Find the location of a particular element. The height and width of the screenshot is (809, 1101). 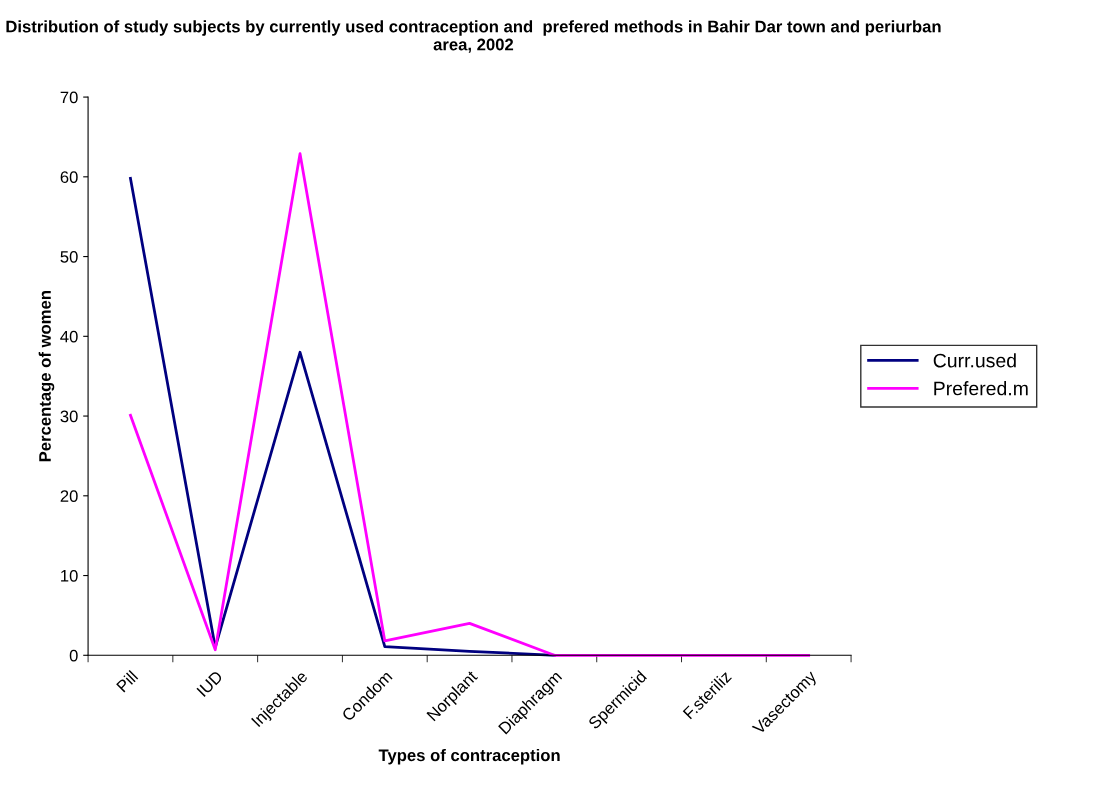

y-tick-label: 60 is located at coordinates (69, 177).